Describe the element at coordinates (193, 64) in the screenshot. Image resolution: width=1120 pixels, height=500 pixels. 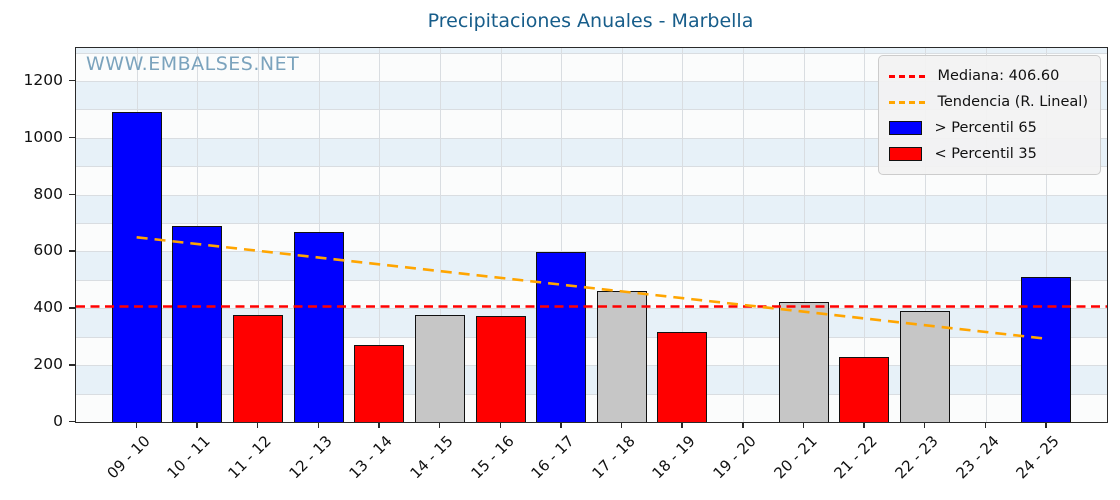
I see `watermark: WWW.EMBALSES.NET` at that location.